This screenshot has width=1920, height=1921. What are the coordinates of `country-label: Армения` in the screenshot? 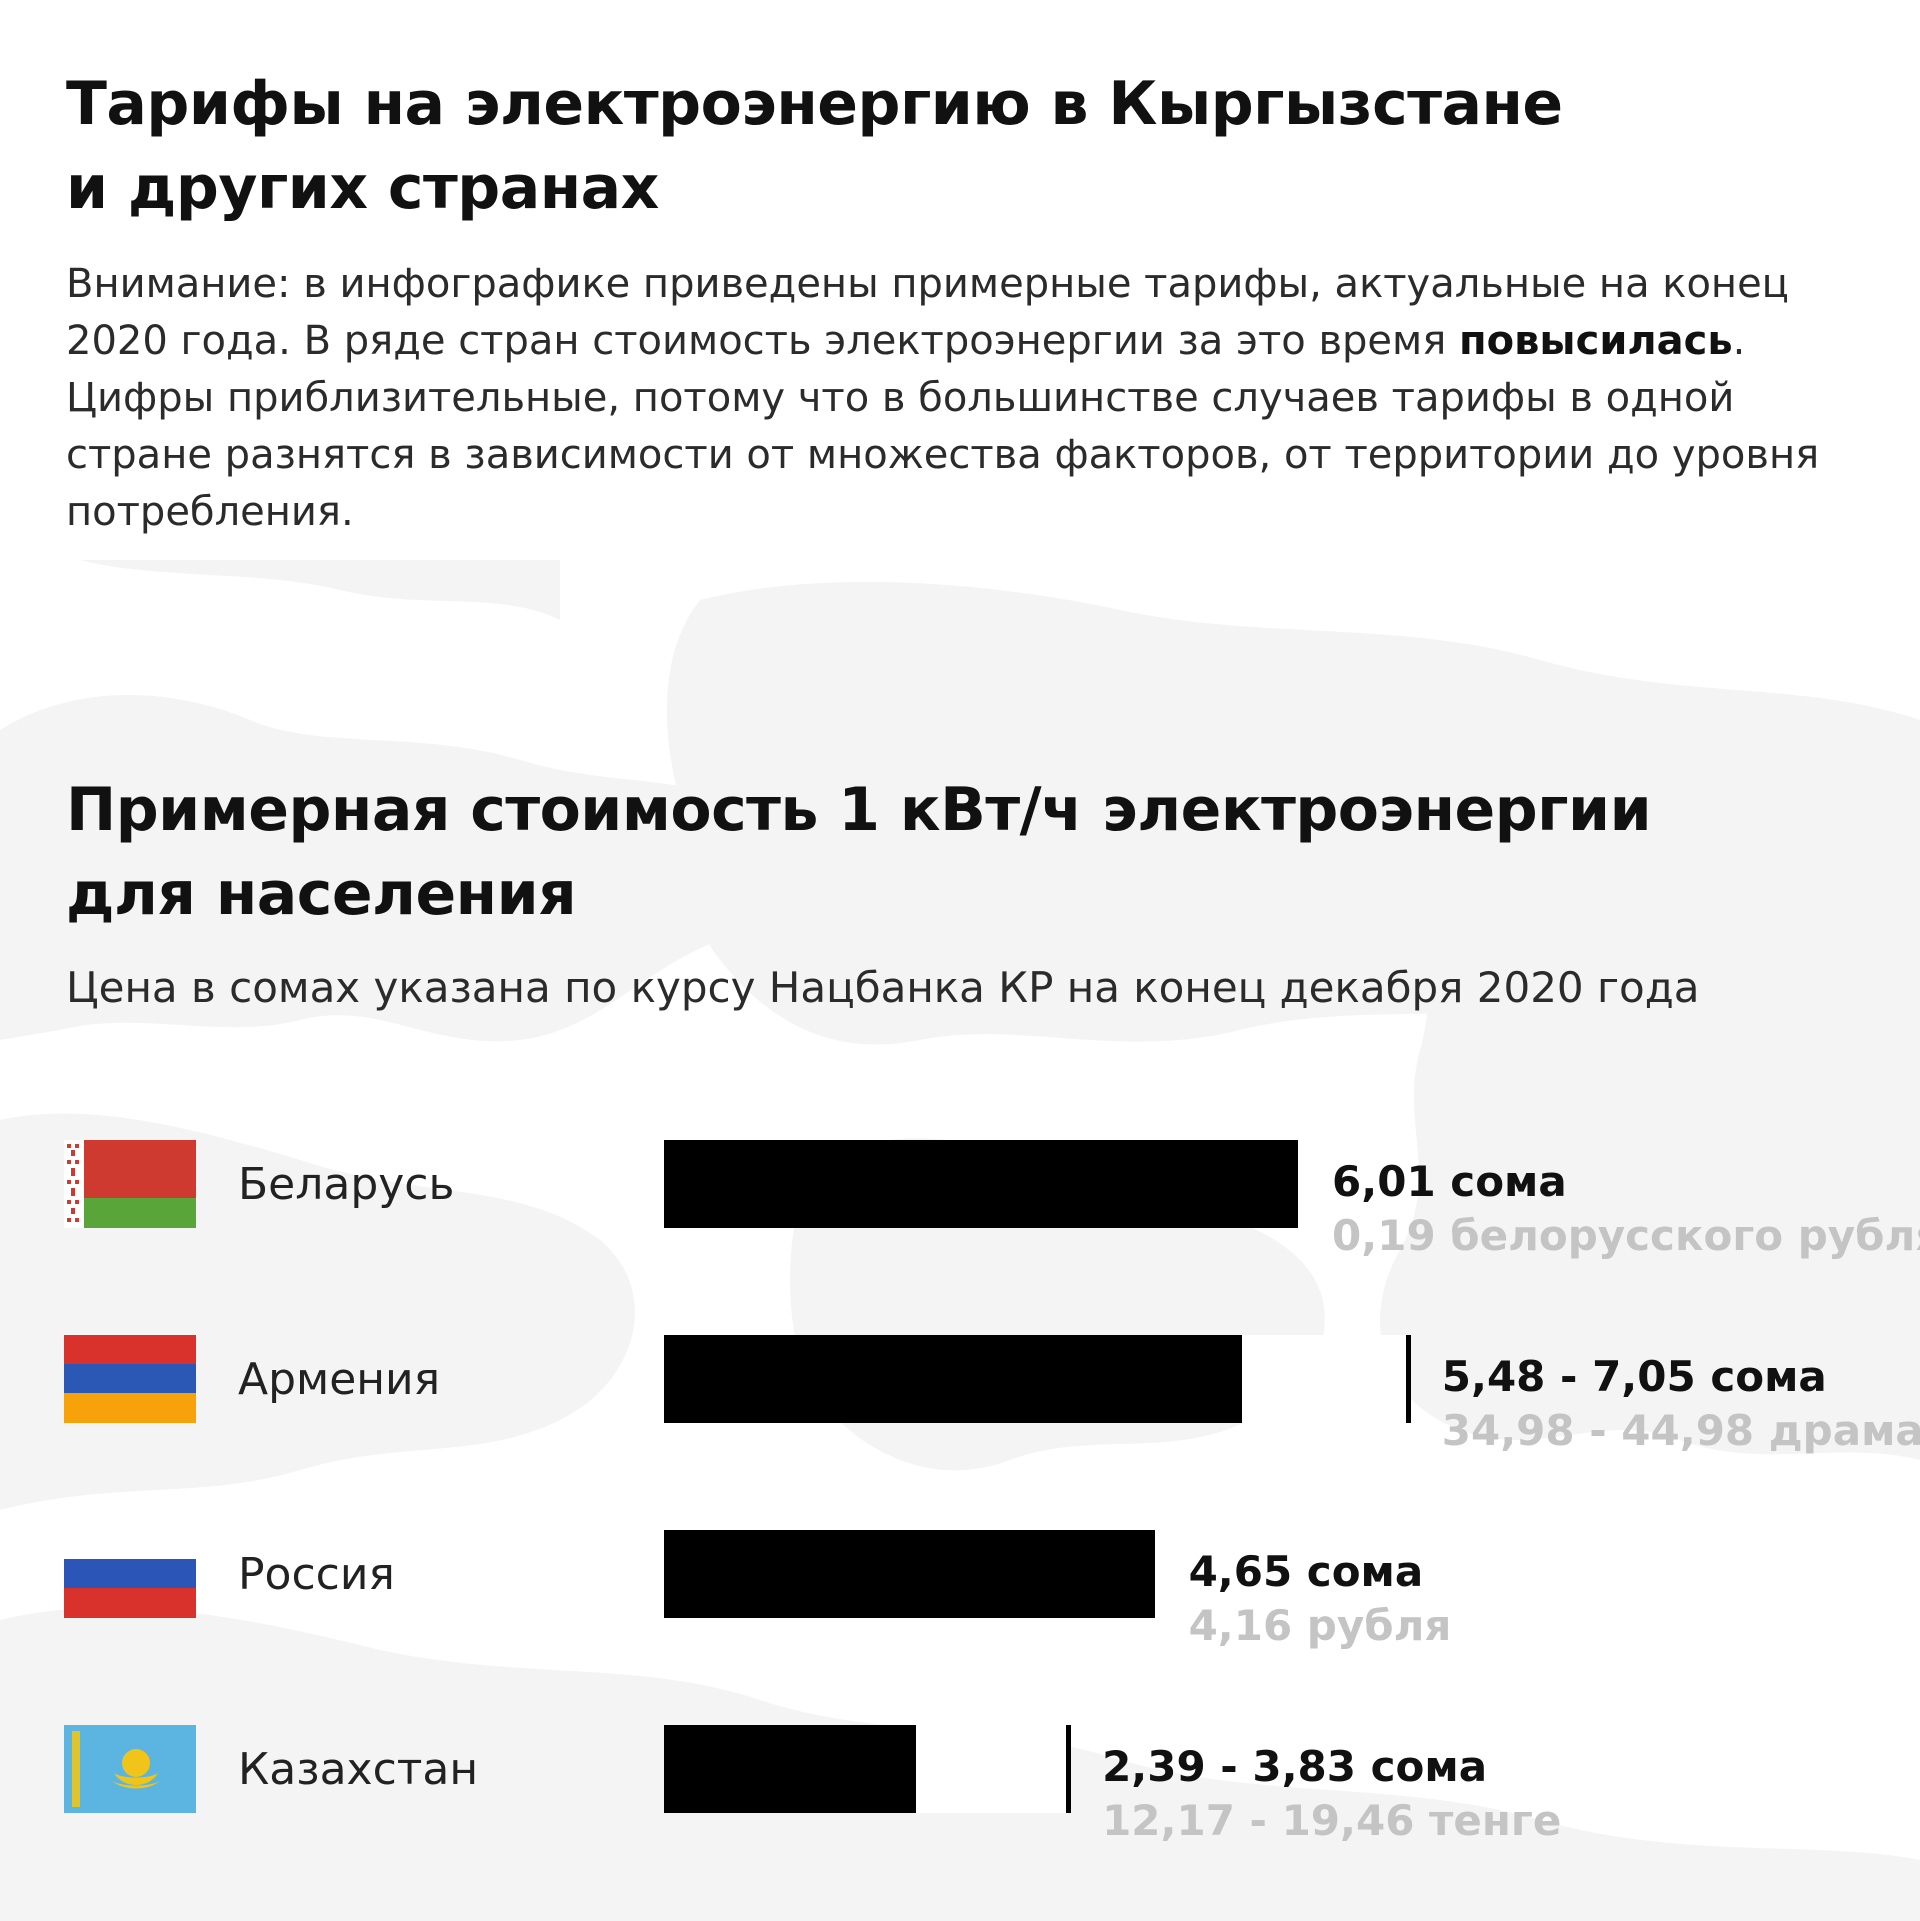 It's located at (339, 1379).